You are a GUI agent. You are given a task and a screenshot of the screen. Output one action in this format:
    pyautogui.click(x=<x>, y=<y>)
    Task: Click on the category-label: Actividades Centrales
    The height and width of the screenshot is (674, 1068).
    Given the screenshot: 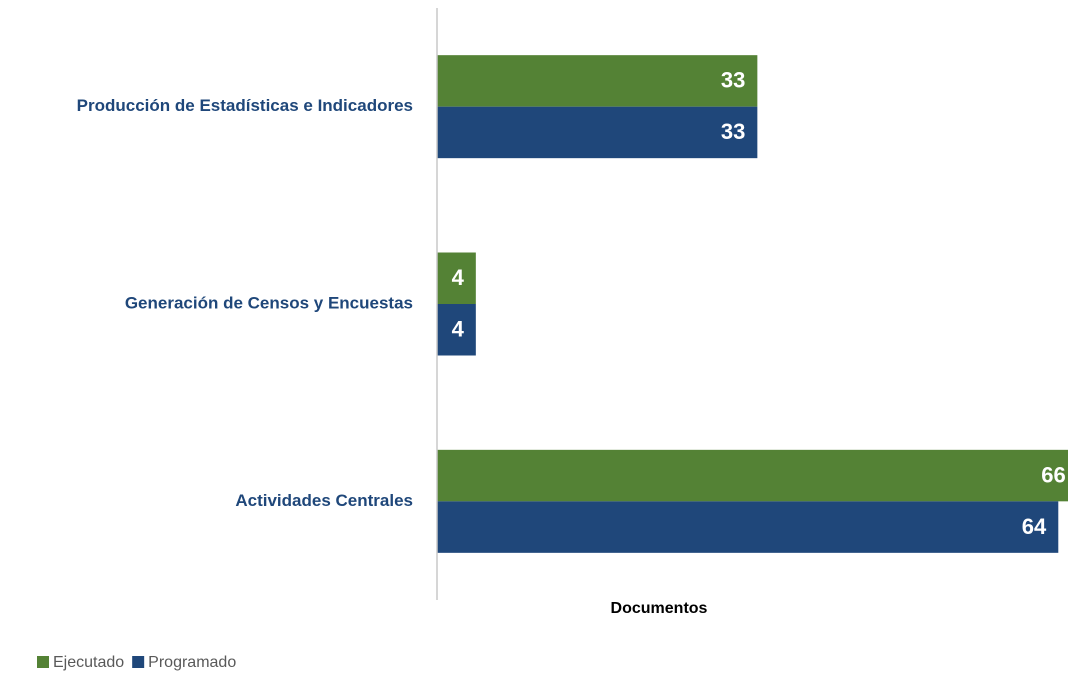 What is the action you would take?
    pyautogui.click(x=324, y=500)
    